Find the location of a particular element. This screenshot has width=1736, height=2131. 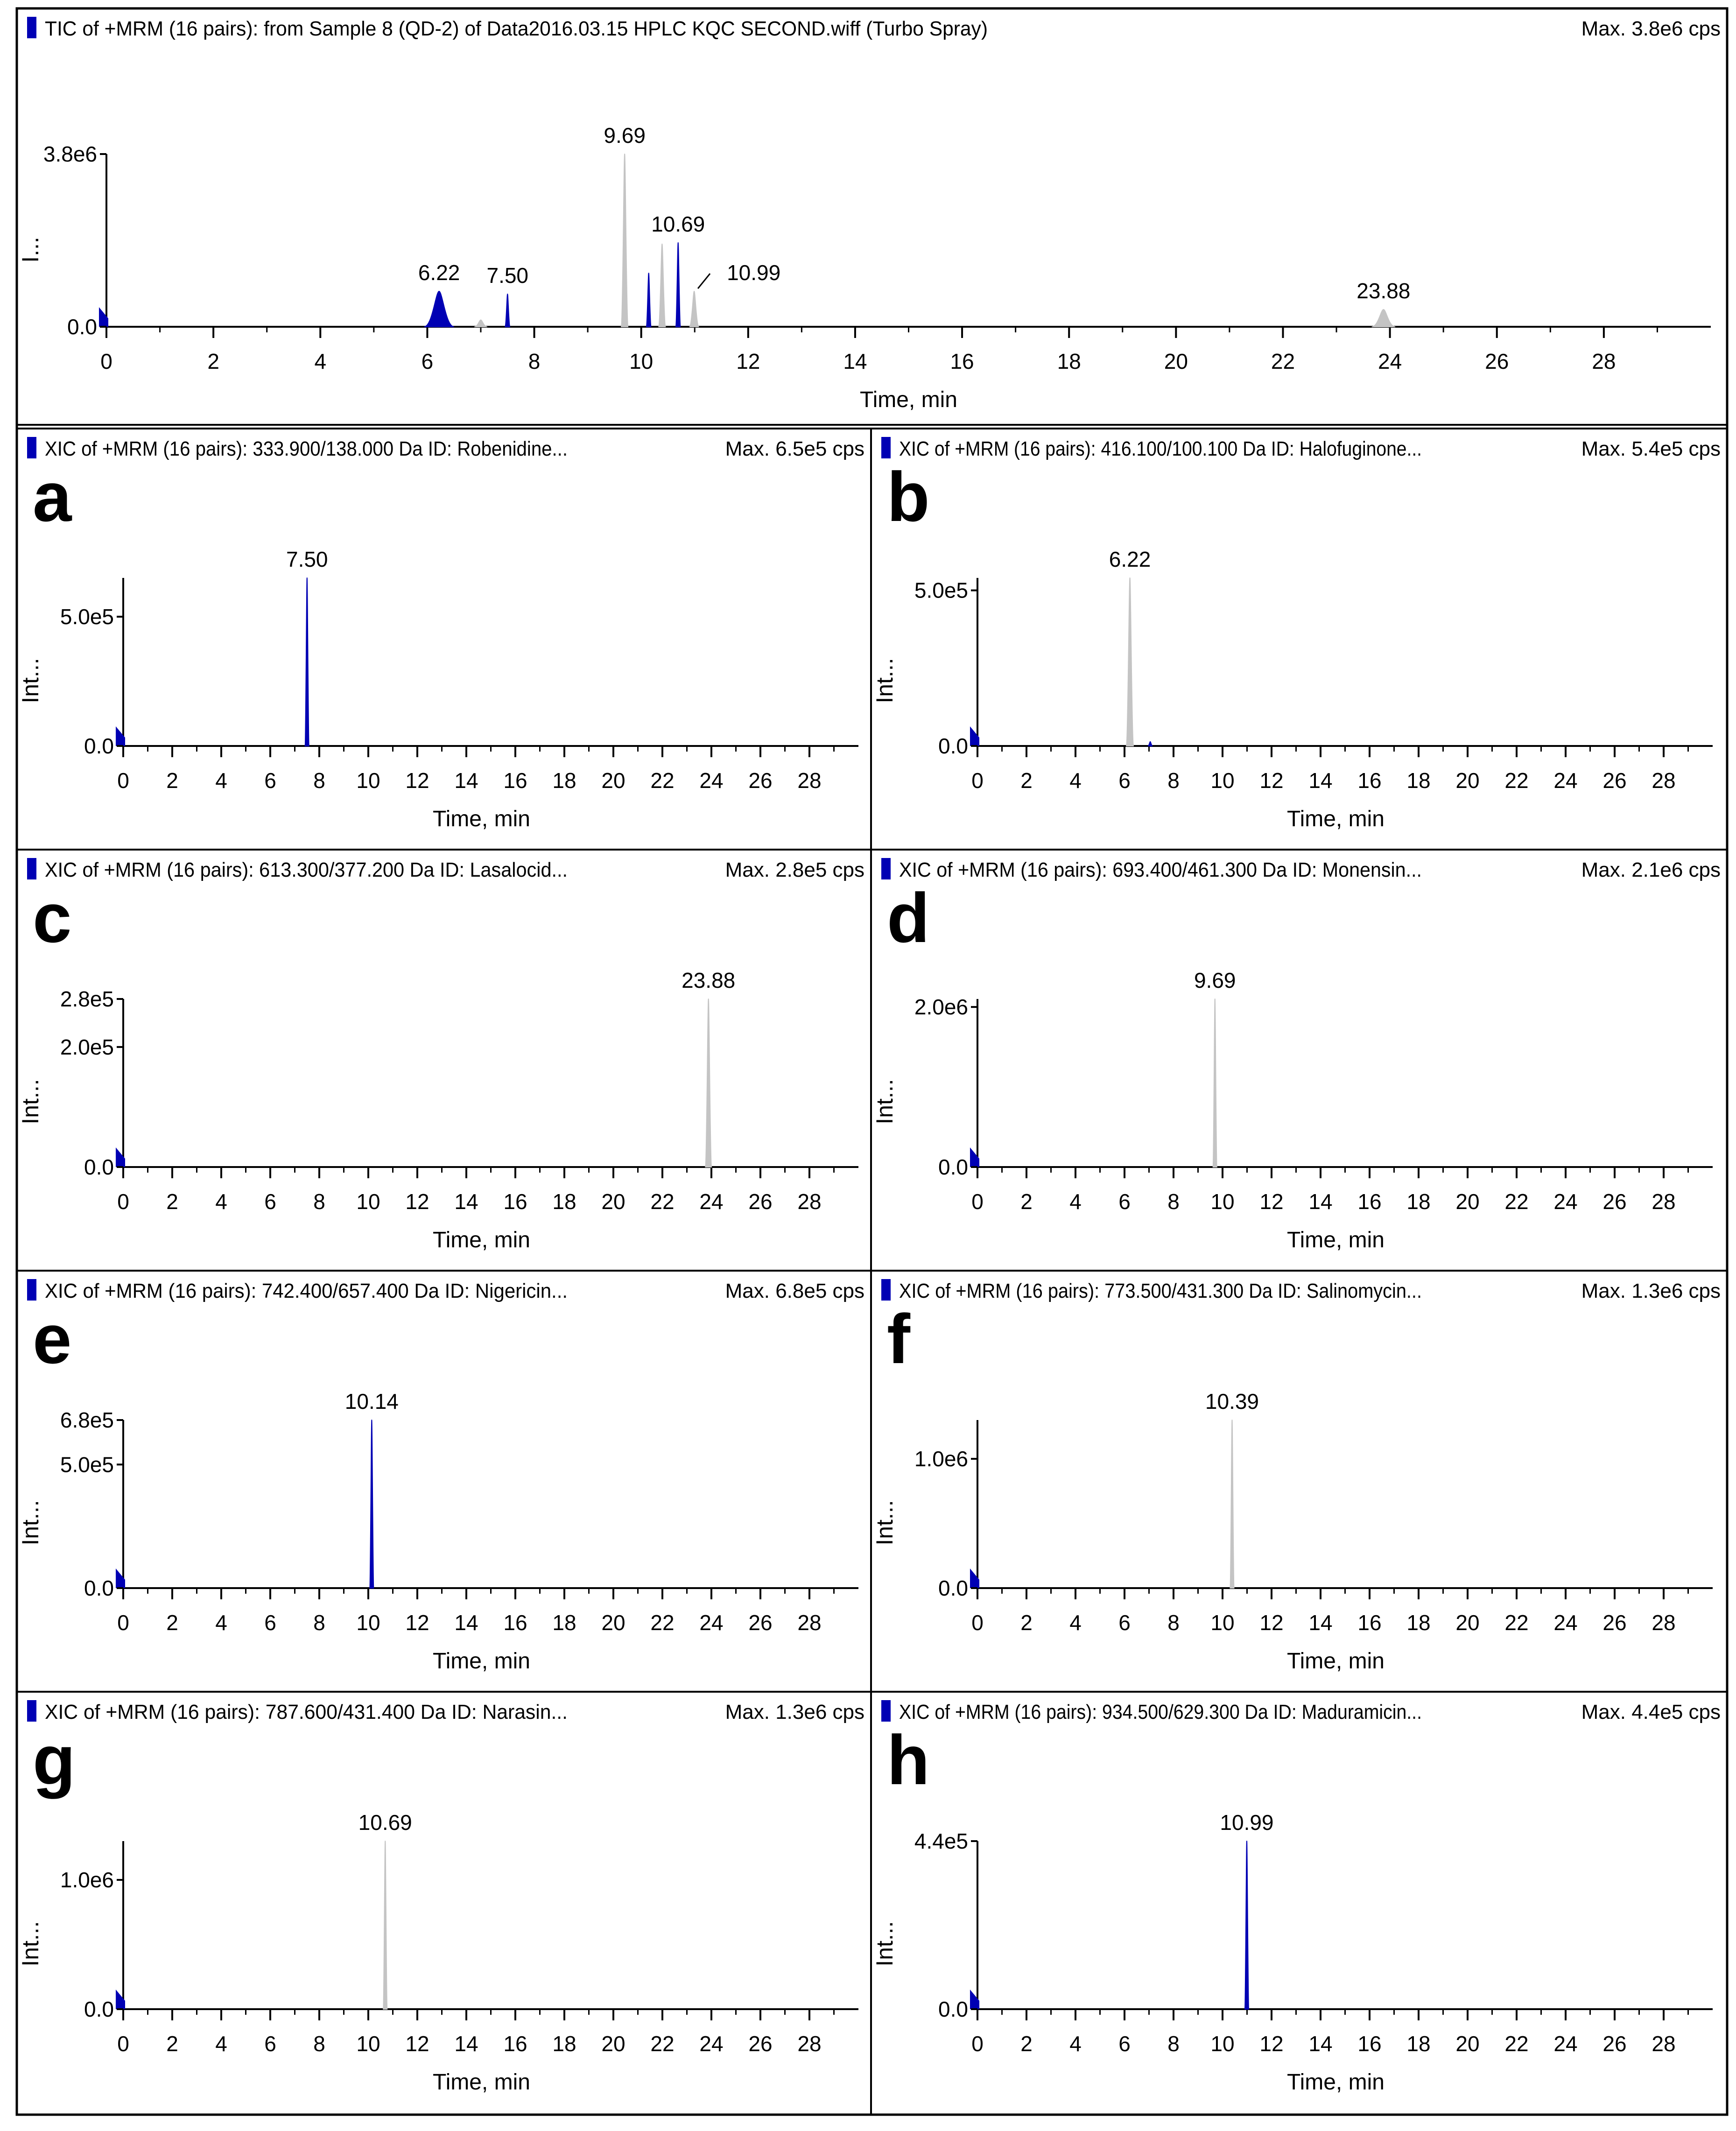

panel-max-label: Max. 1.3e6 cps is located at coordinates (794, 1712).